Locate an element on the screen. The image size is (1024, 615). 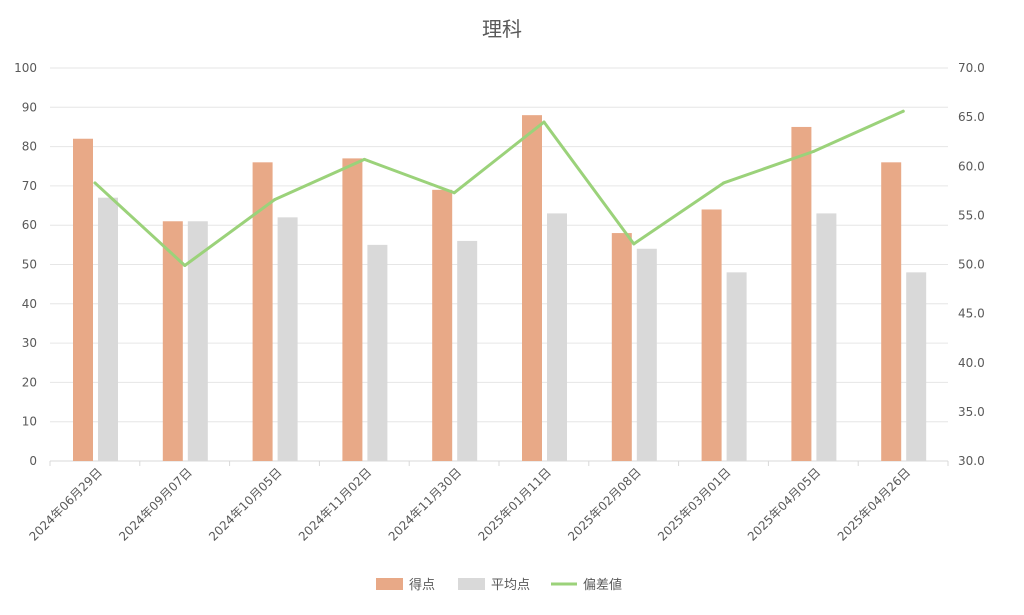
legend-label: 得点 is located at coordinates (422, 585).